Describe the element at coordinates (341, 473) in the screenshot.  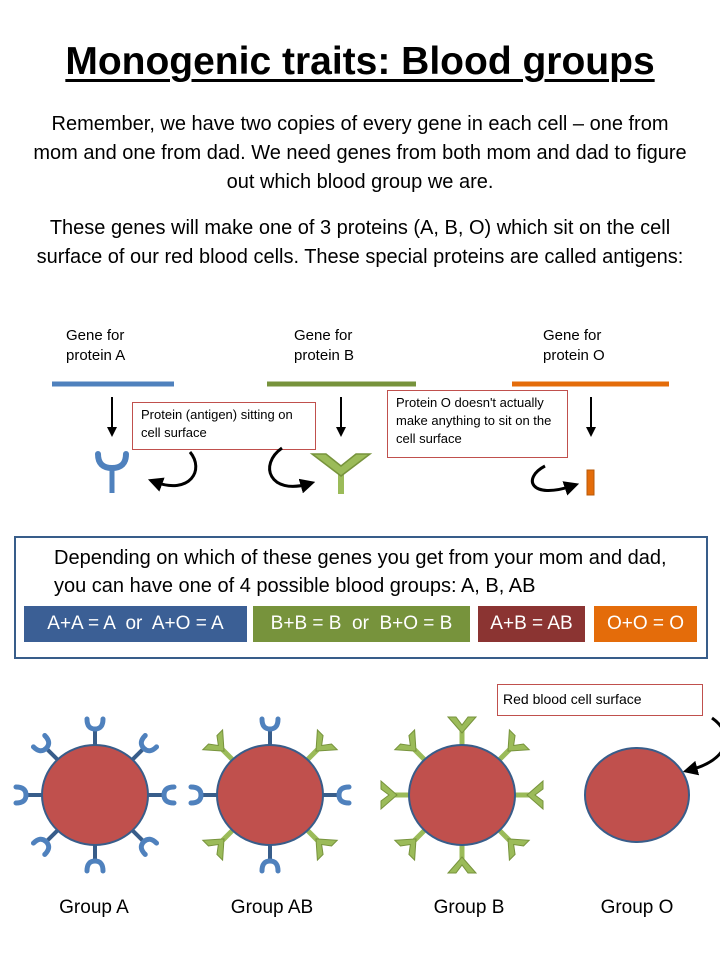
I see `protein-b-icon` at that location.